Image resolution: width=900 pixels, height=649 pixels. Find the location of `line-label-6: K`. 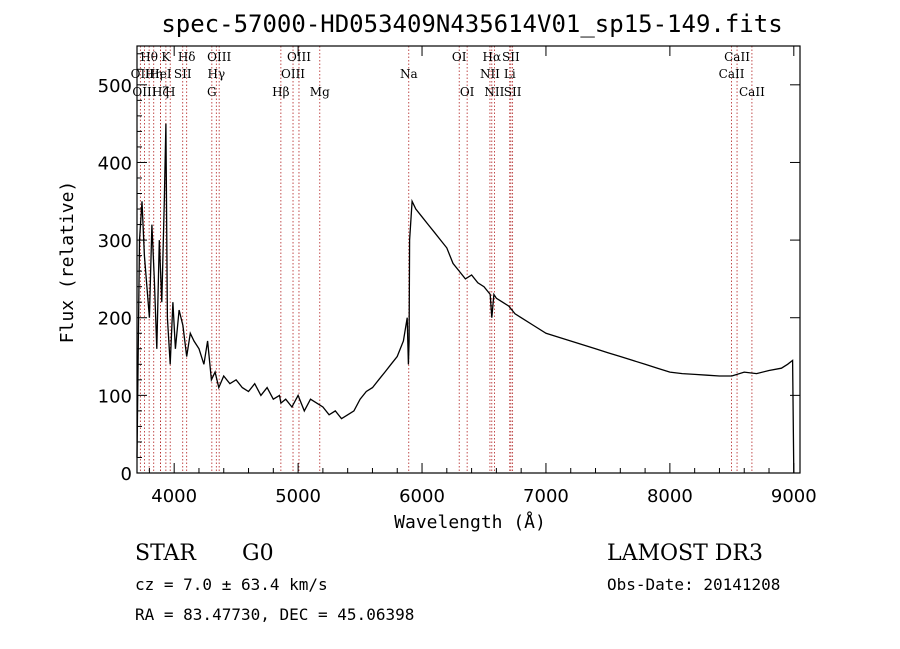

line-label-6: K is located at coordinates (166, 57).